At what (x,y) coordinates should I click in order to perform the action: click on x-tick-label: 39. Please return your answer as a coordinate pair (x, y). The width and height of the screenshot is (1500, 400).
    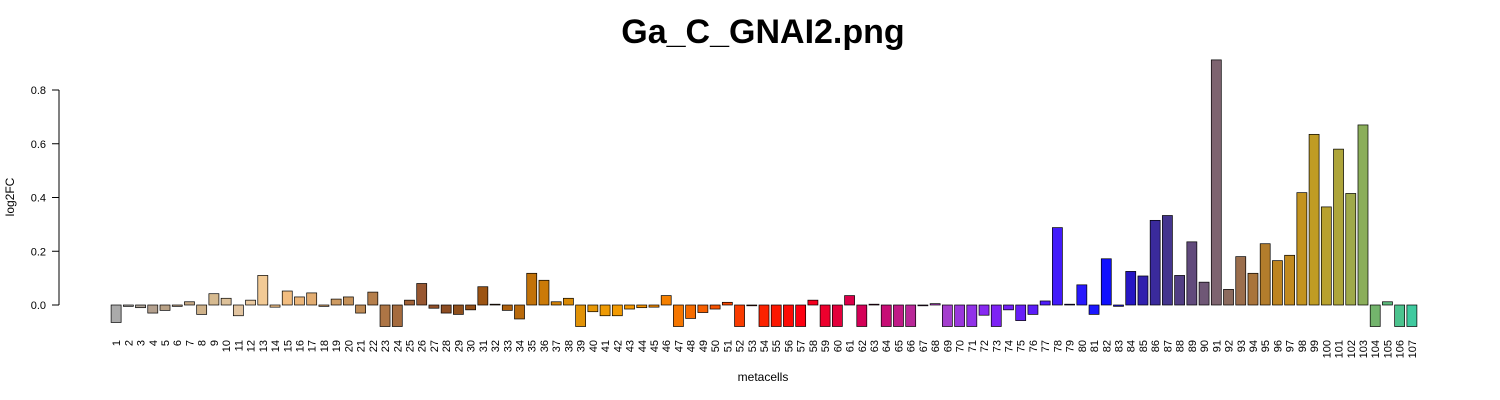
    Looking at the image, I should click on (582, 346).